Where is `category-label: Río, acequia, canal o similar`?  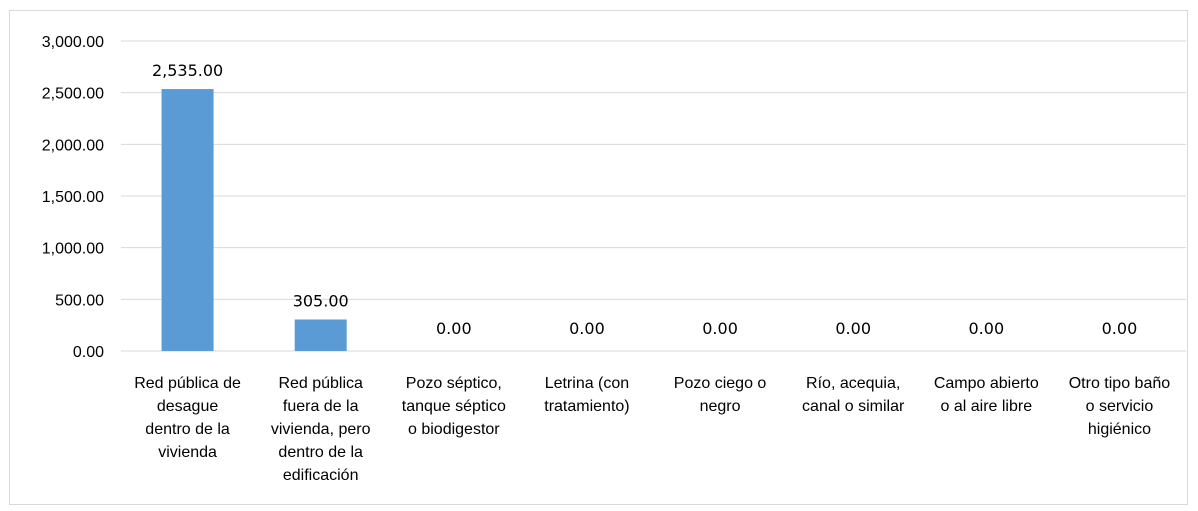
category-label: Río, acequia, canal o similar is located at coordinates (853, 395).